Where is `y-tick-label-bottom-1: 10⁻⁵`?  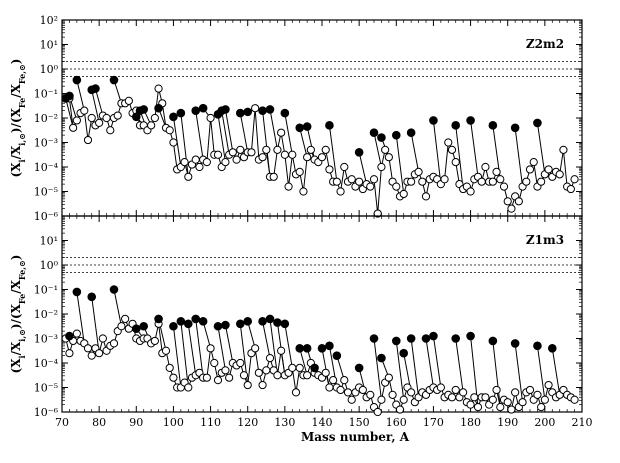 y-tick-label-bottom-1: 10⁻⁵ is located at coordinates (46, 388).